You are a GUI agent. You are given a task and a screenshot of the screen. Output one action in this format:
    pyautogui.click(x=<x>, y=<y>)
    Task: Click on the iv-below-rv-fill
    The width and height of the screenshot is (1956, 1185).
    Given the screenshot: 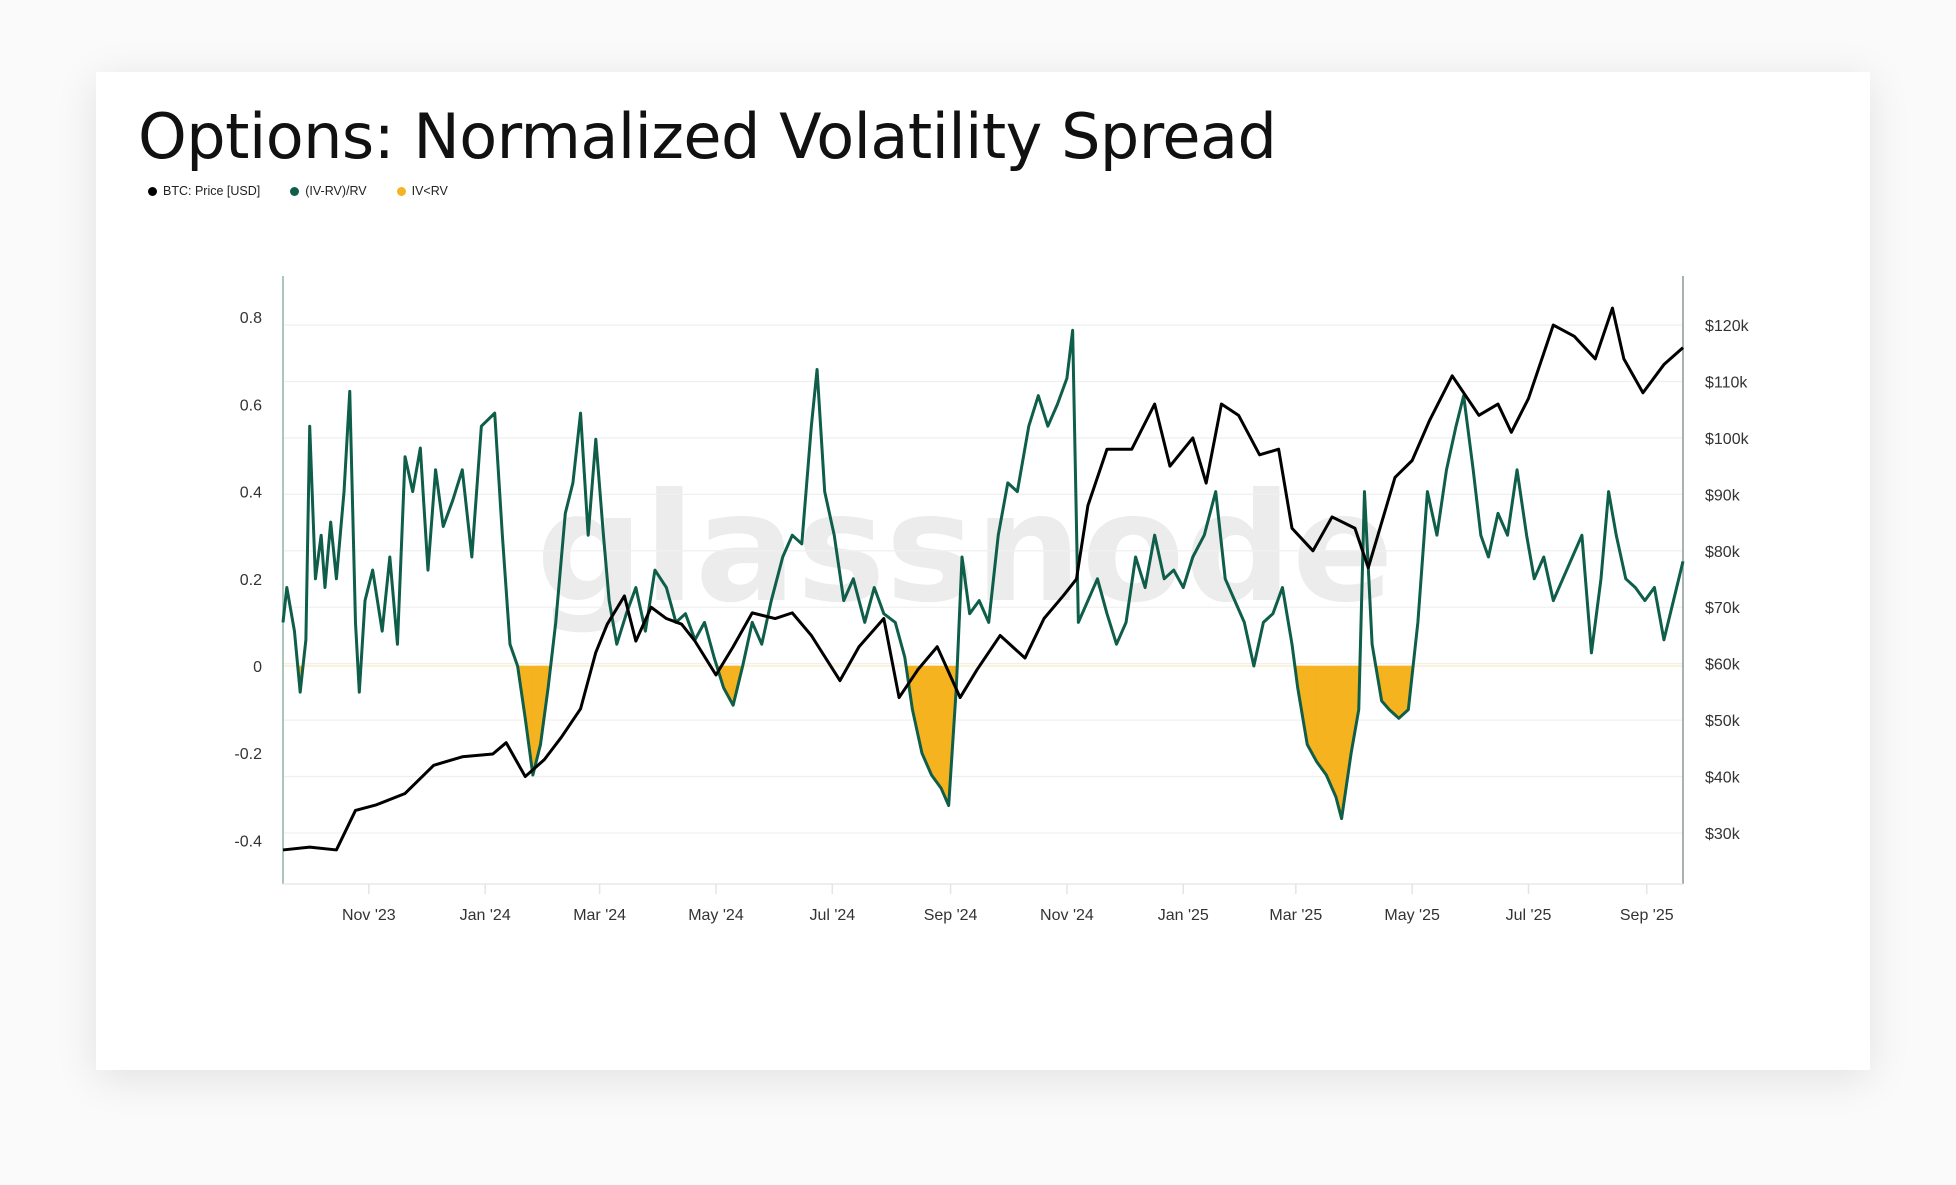 What is the action you would take?
    pyautogui.click(x=855, y=742)
    